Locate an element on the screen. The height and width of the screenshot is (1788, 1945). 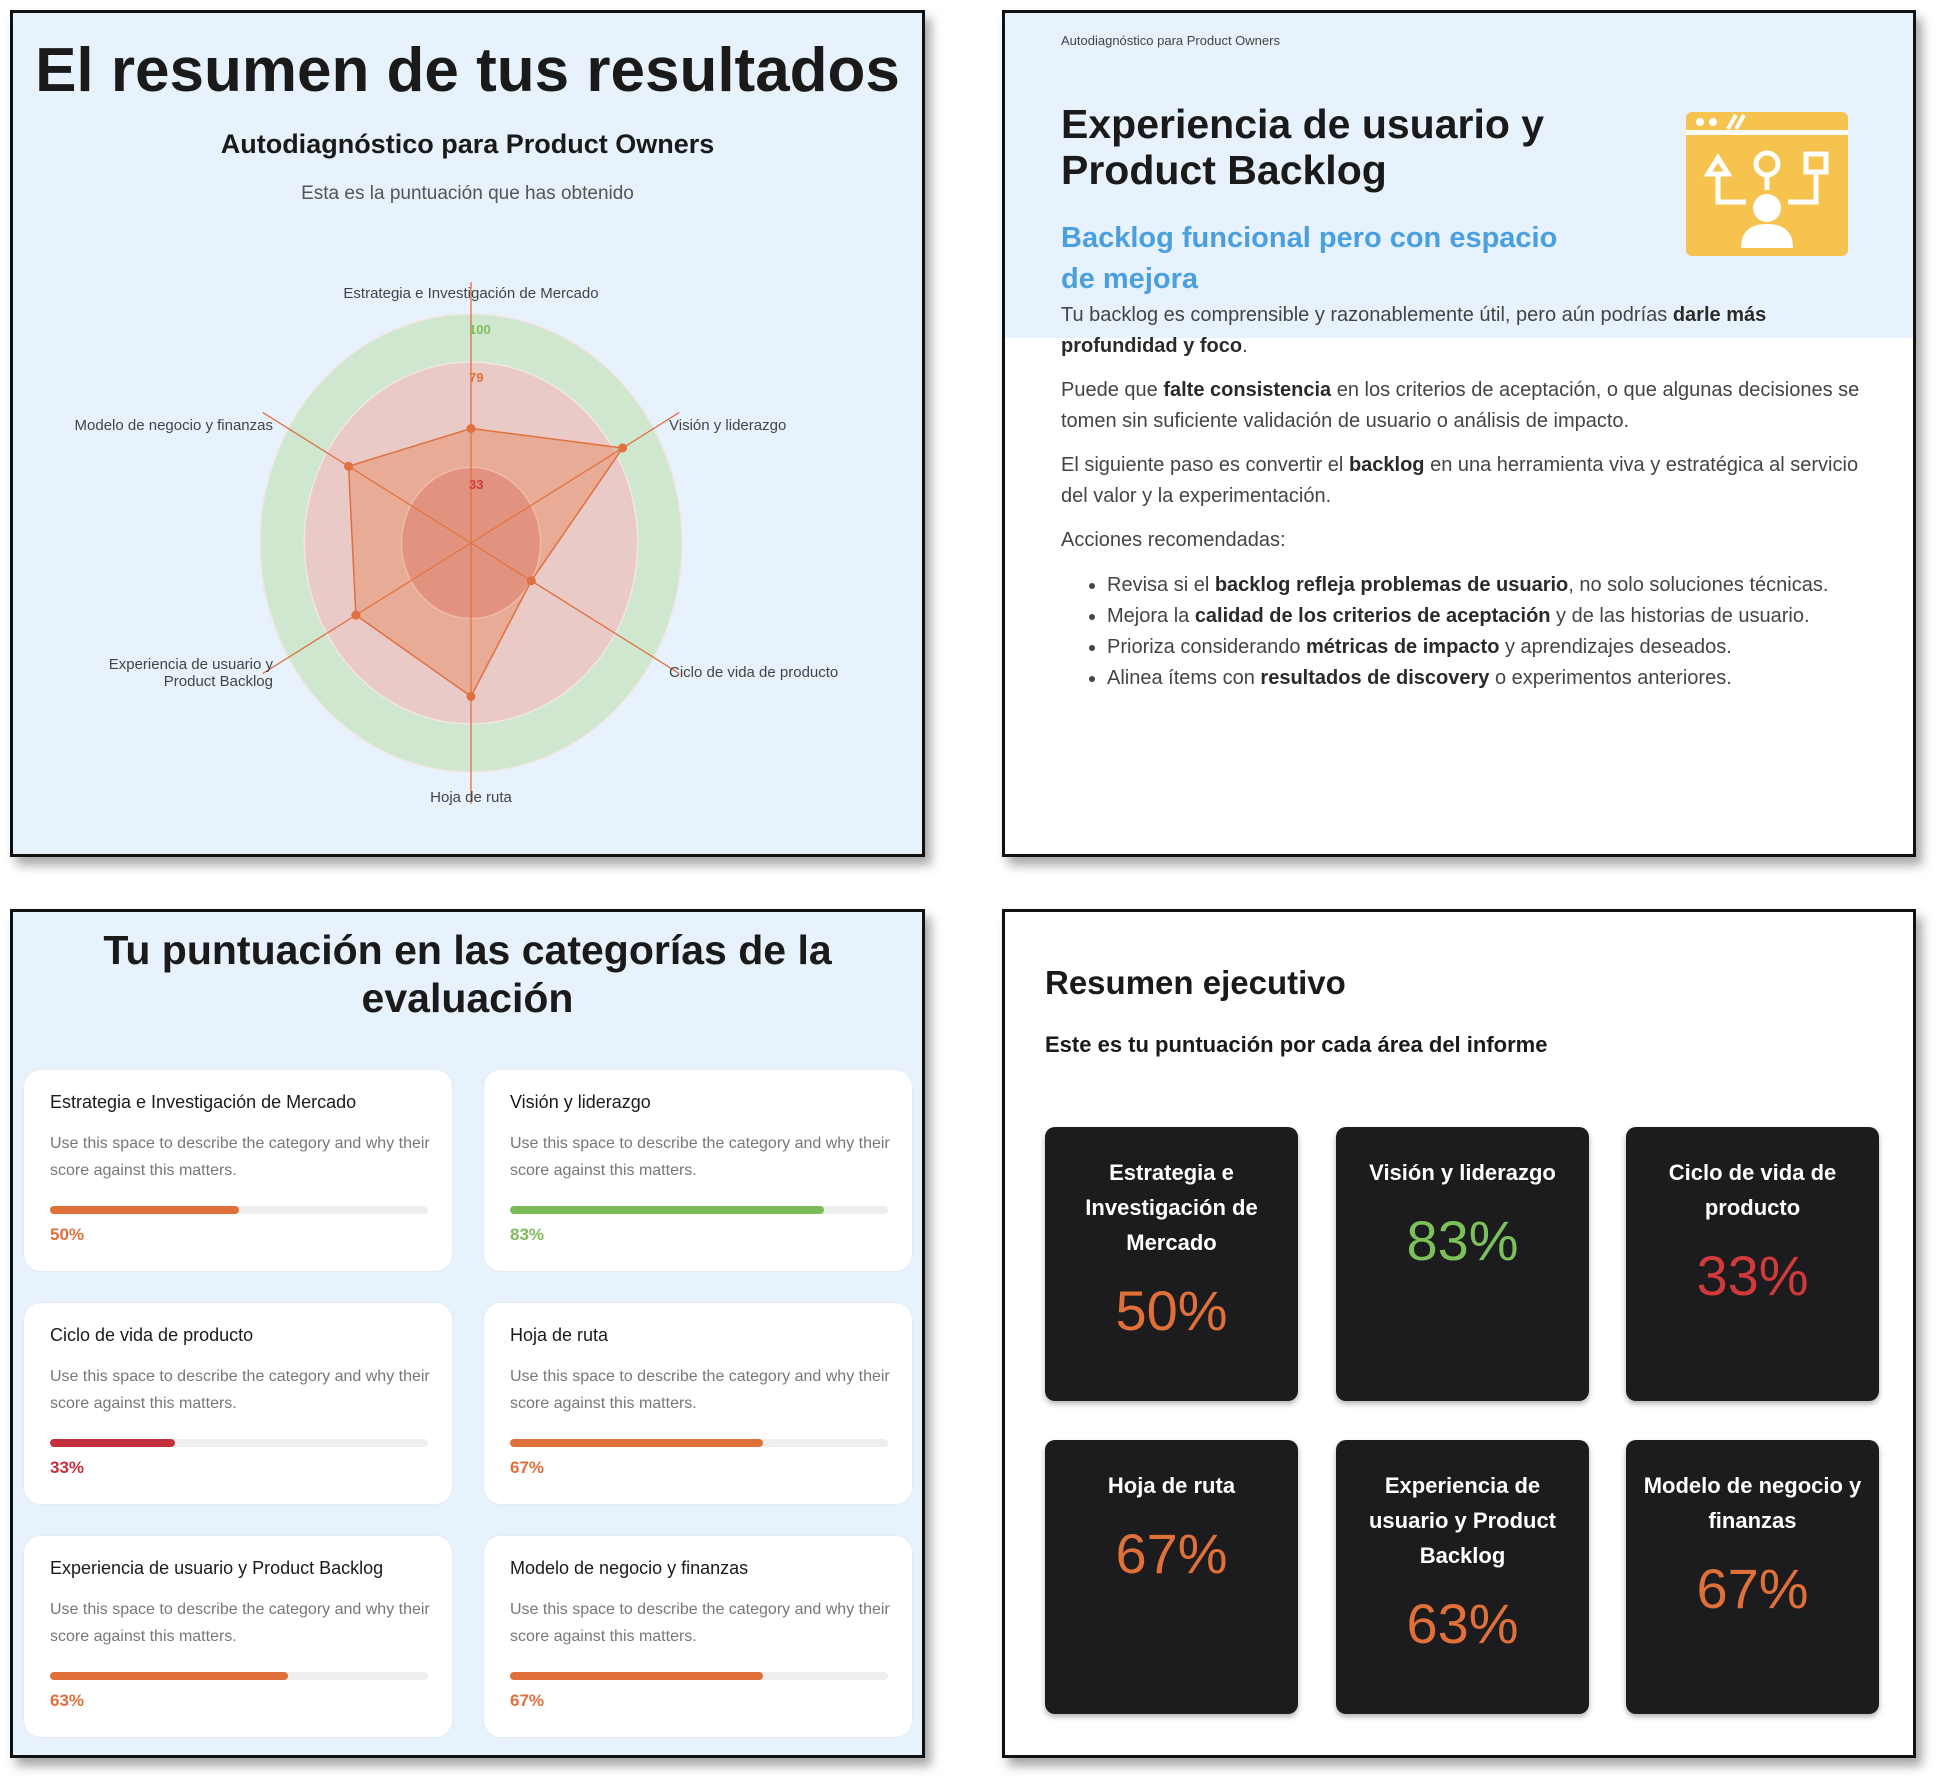
radar-tick-label: 100 is located at coordinates (480, 329).